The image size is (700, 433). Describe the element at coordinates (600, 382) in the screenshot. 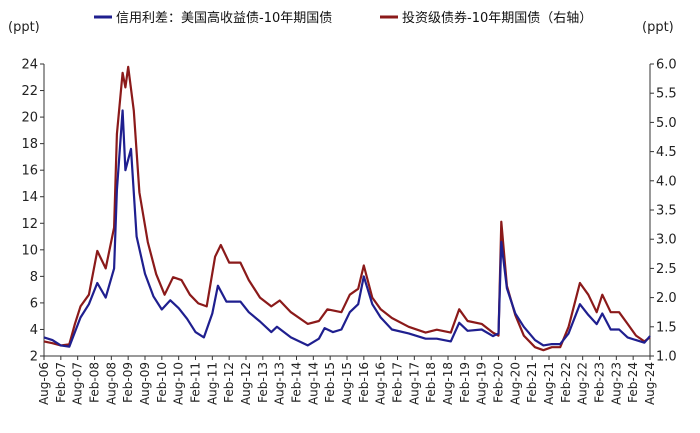

I see `x-tick-label: Feb-23` at that location.